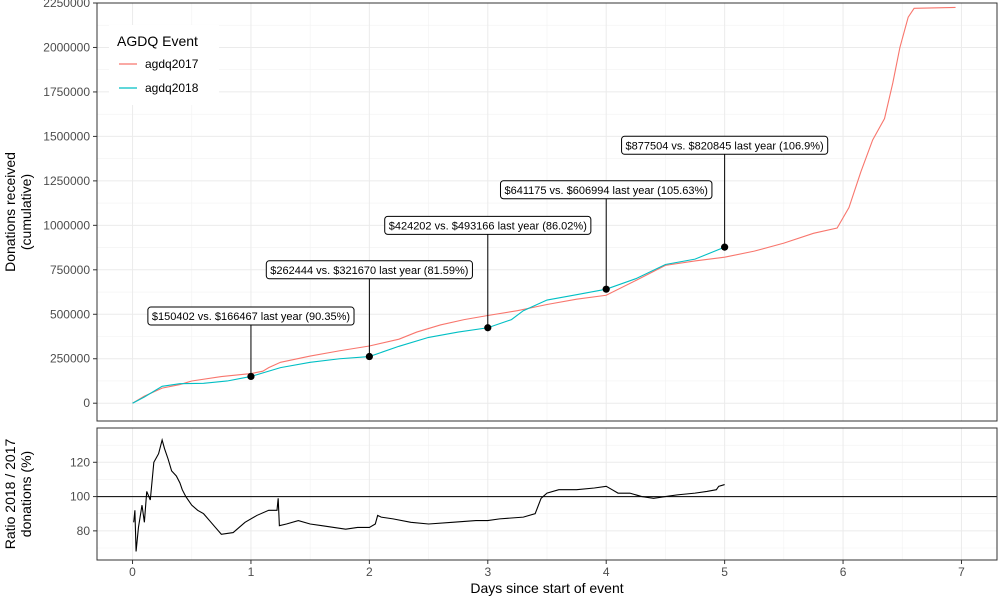  I want to click on top-y-axis-title-line-2: (cumulative), so click(26, 212).